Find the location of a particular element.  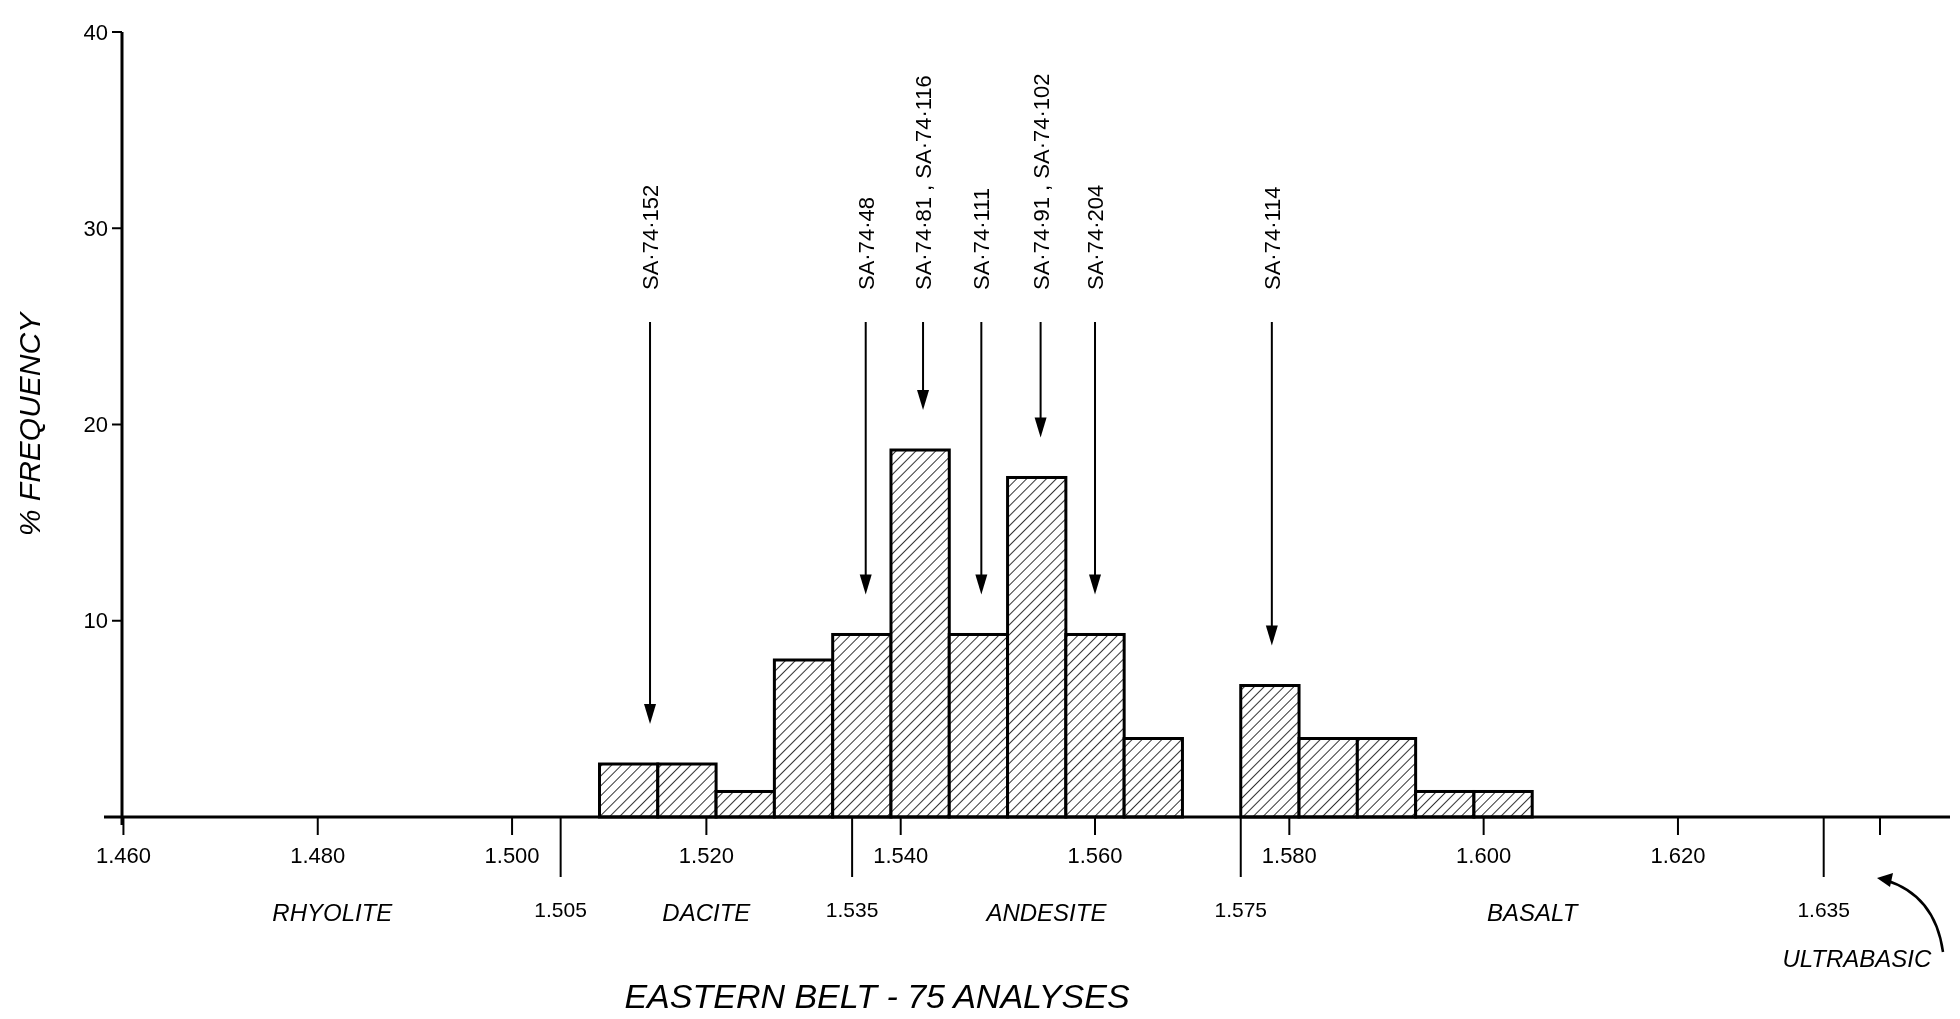

x2-tick-label: 1.635 is located at coordinates (1823, 909).